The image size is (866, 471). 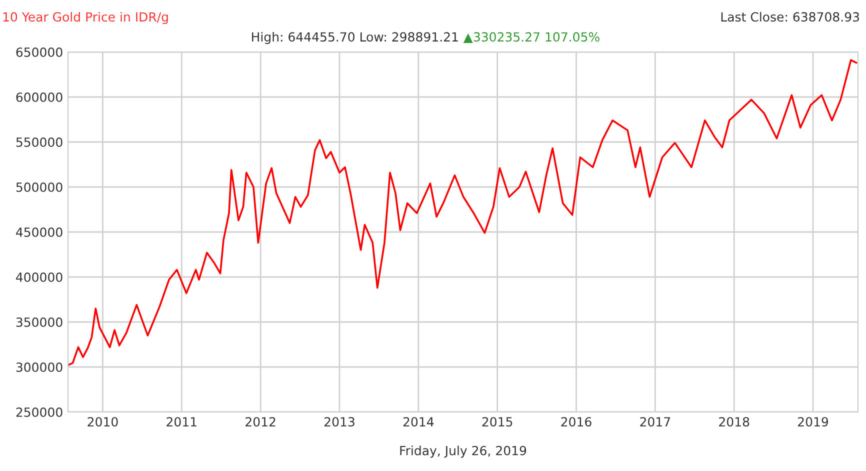 What do you see at coordinates (85, 18) in the screenshot?
I see `chart-title: 10 Year Gold Price in IDR/g` at bounding box center [85, 18].